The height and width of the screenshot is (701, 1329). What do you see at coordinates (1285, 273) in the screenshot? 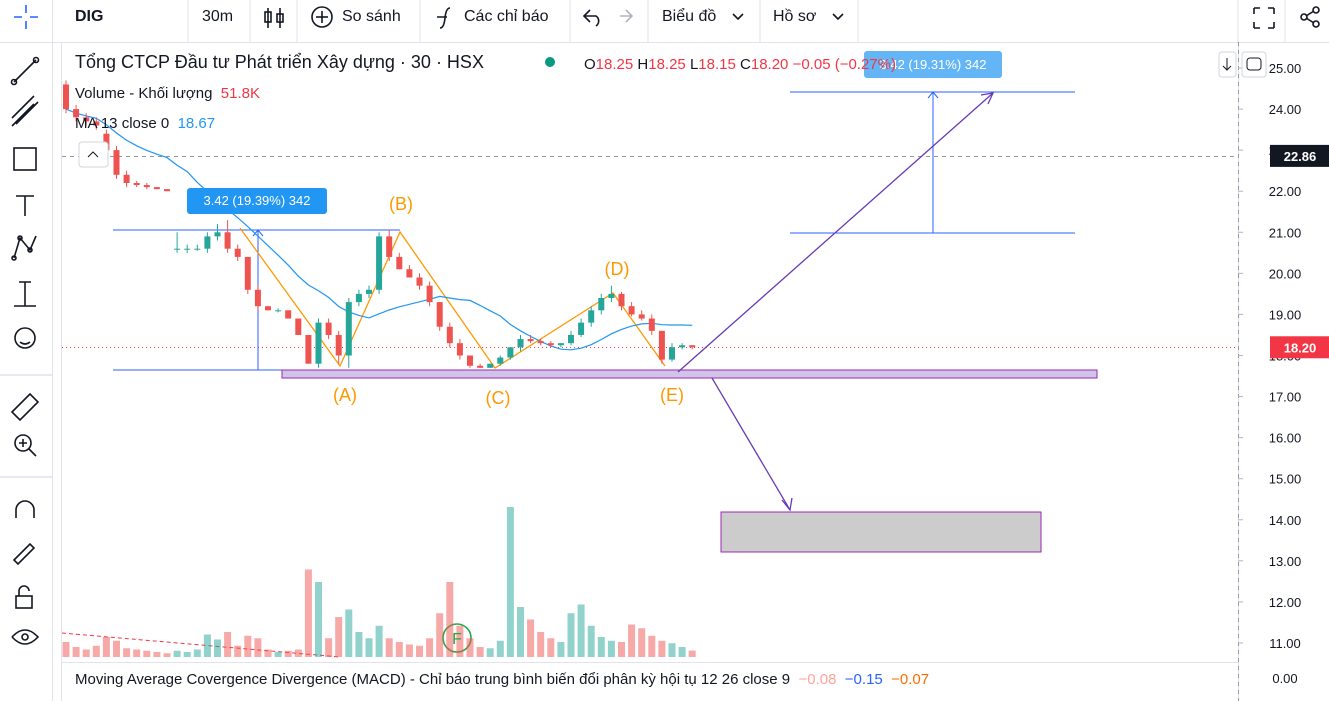
I see `y-tick-label: 20.00` at bounding box center [1285, 273].